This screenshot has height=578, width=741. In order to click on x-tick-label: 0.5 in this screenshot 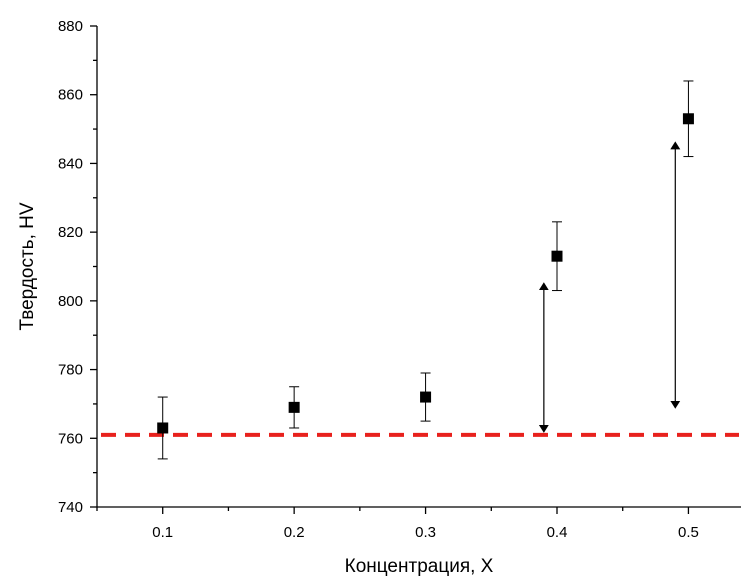, I will do `click(688, 532)`.